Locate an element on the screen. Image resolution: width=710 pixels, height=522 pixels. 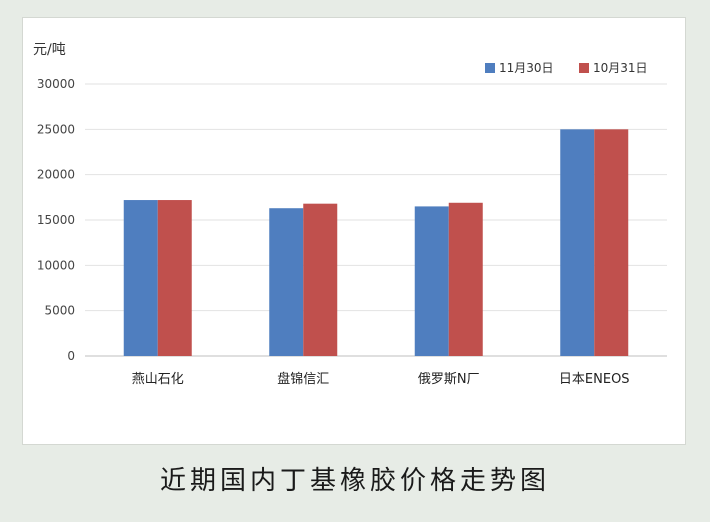
y-axis-ticks: 0 5000 10000 15000 20000 25000 30000 is located at coordinates (56, 220).